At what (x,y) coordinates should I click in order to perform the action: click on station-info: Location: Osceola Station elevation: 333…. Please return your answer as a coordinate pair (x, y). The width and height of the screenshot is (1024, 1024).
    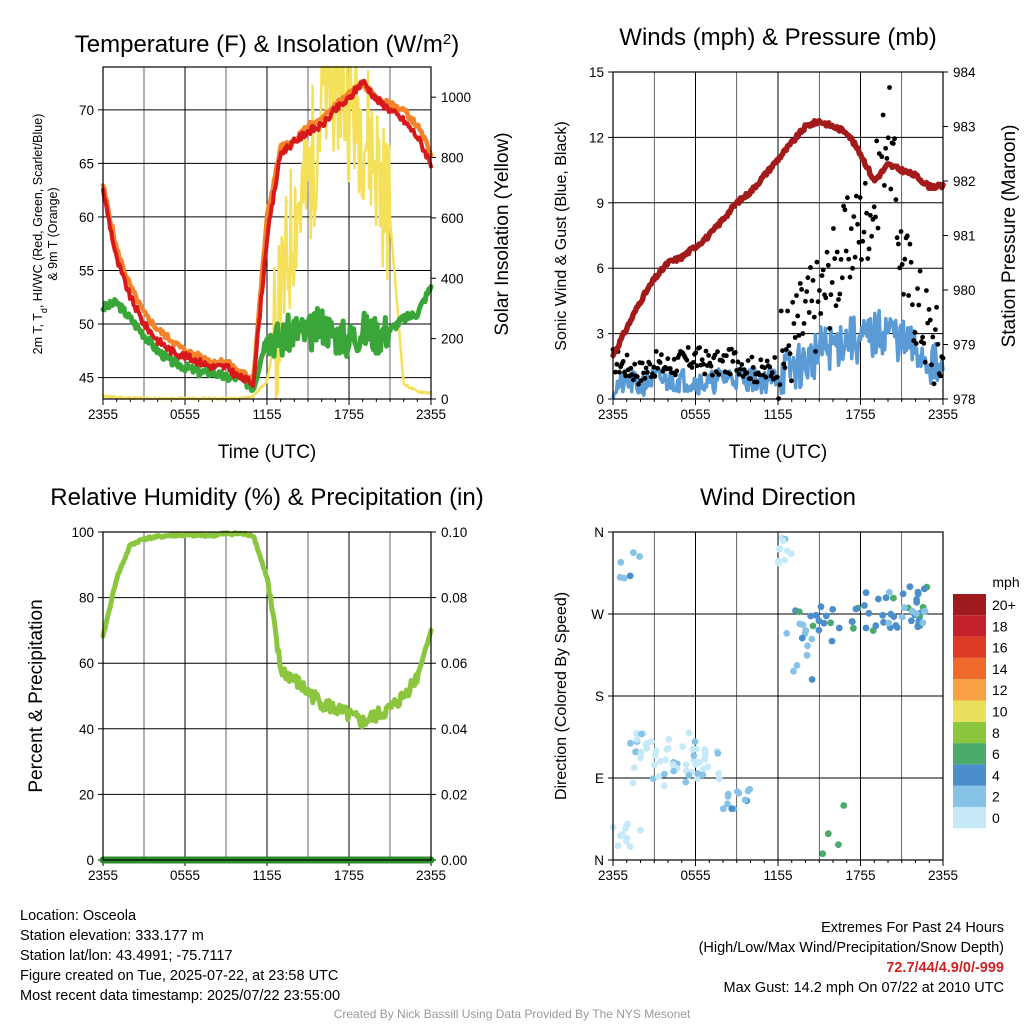
    Looking at the image, I should click on (180, 956).